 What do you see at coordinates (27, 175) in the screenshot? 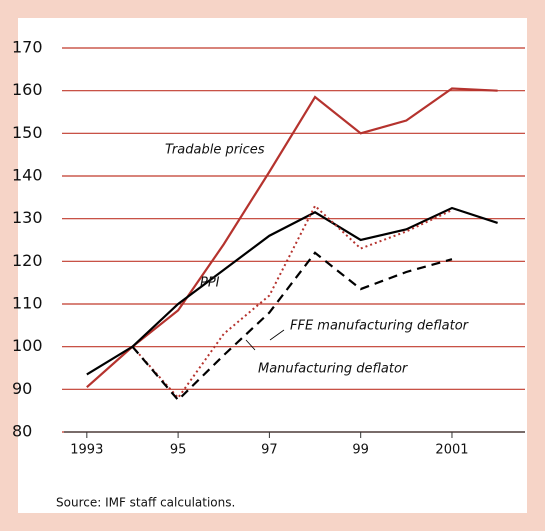
I see `y-tick-label: 140` at bounding box center [27, 175].